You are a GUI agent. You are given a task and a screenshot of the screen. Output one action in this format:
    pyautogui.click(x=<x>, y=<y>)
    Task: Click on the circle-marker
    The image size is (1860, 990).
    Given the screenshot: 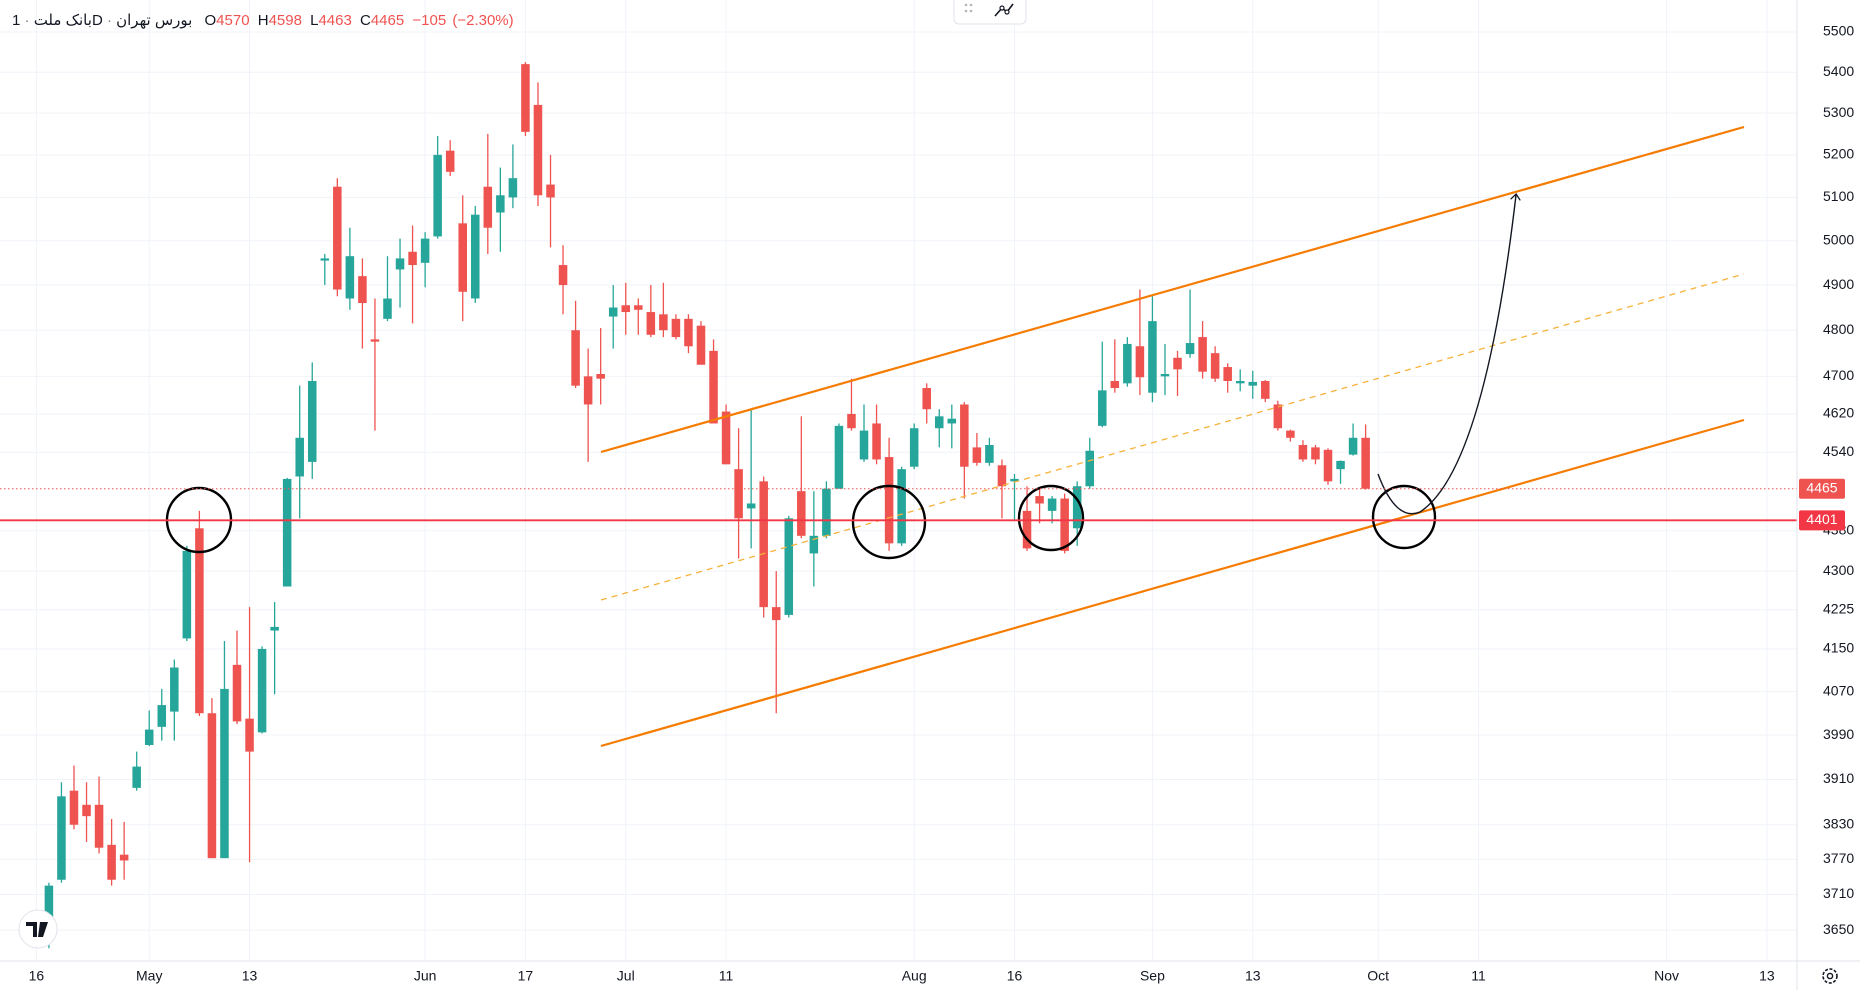 What is the action you would take?
    pyautogui.click(x=1404, y=517)
    